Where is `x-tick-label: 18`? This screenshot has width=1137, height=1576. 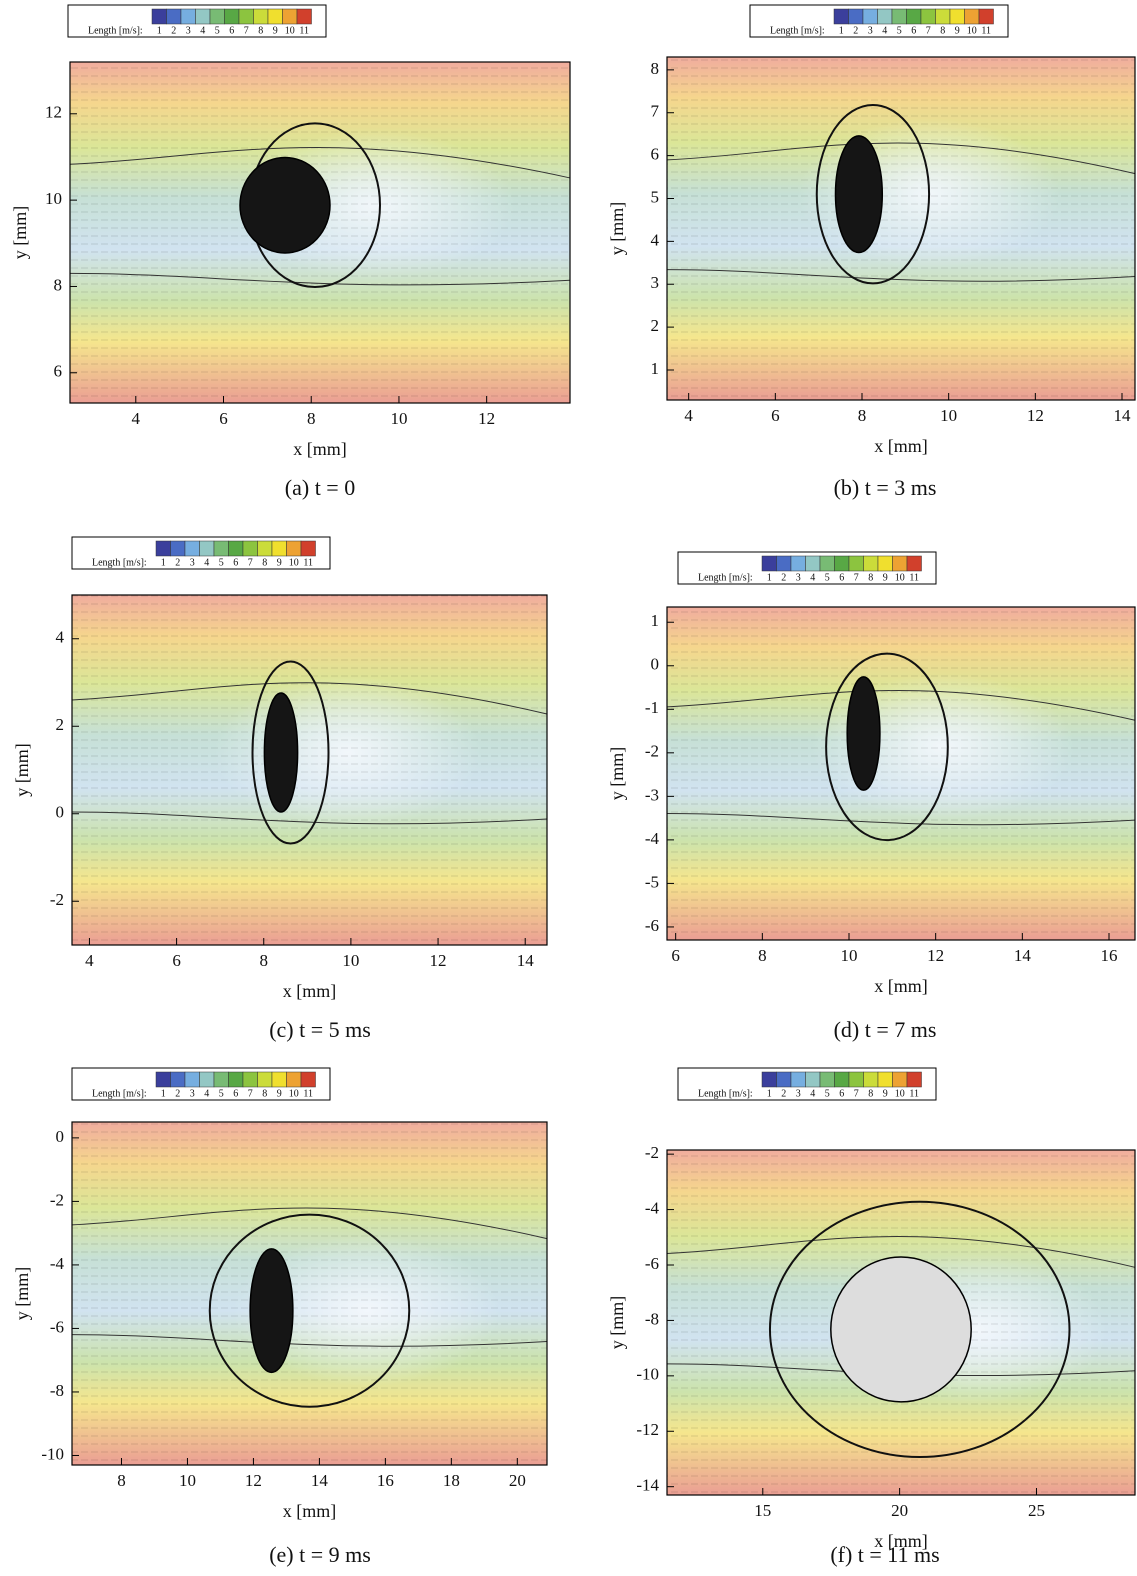 x-tick-label: 18 is located at coordinates (451, 1480).